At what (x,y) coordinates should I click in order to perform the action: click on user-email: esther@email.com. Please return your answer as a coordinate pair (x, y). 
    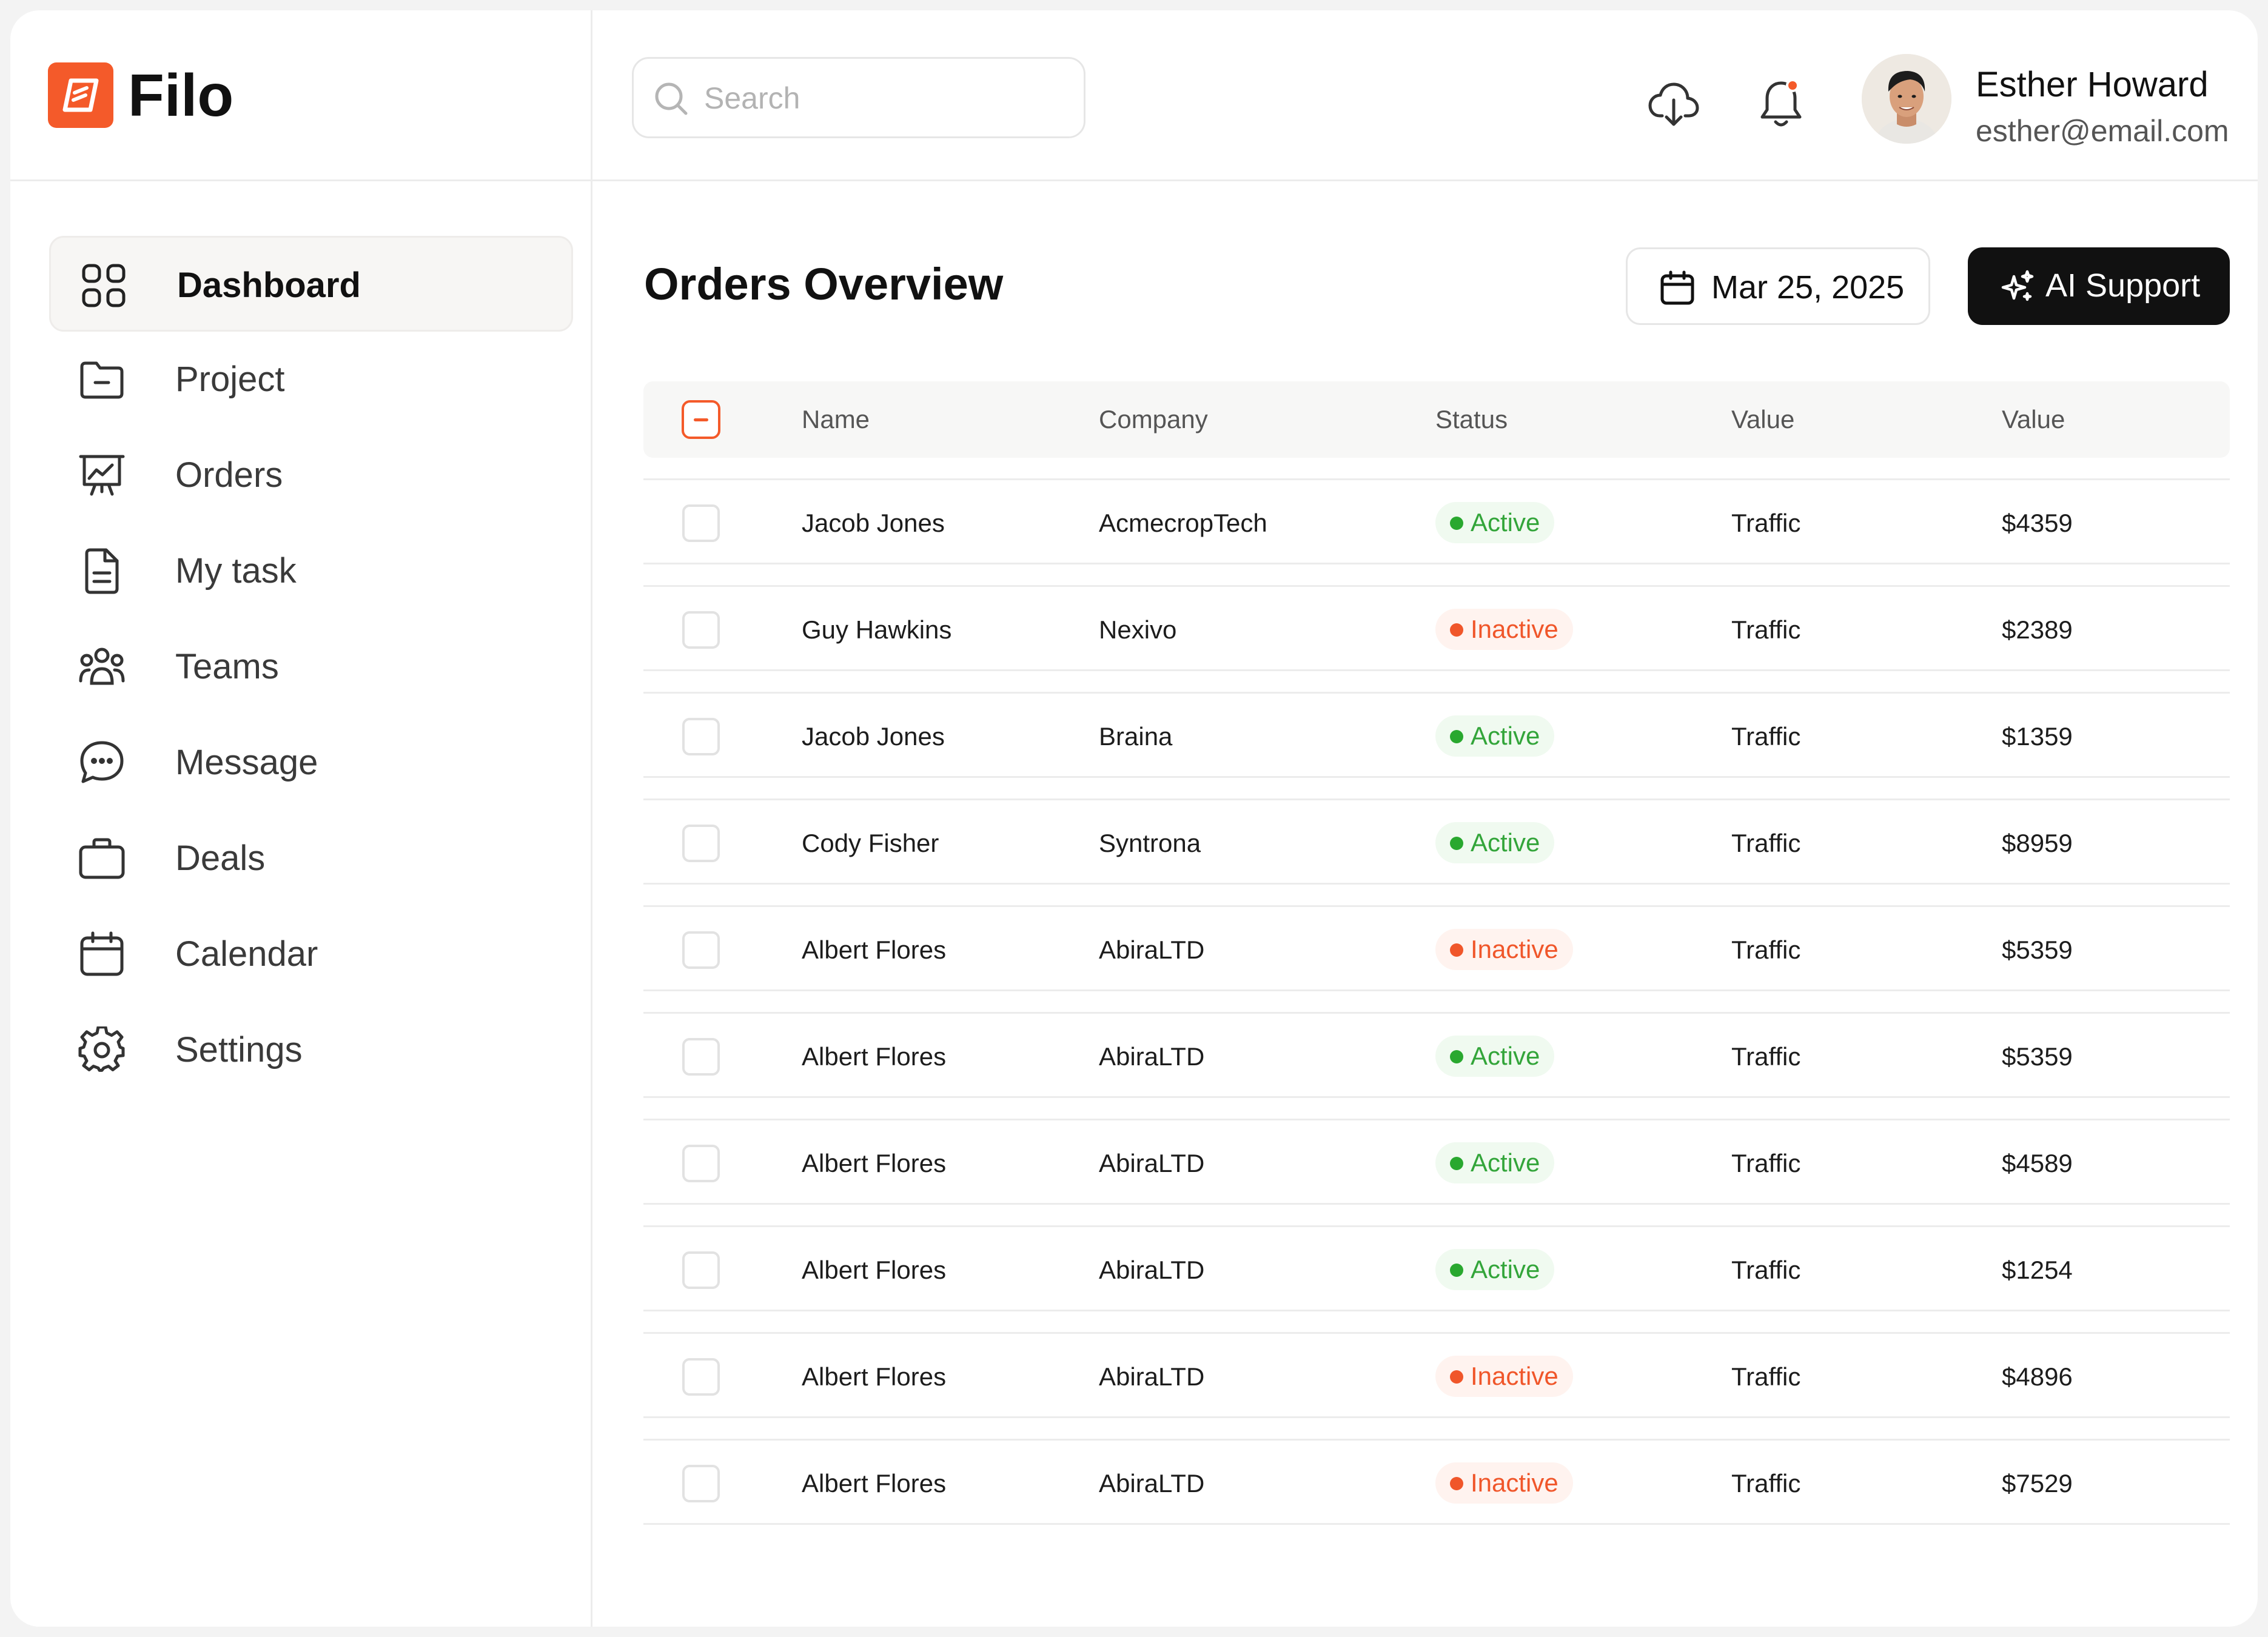
    Looking at the image, I should click on (2102, 131).